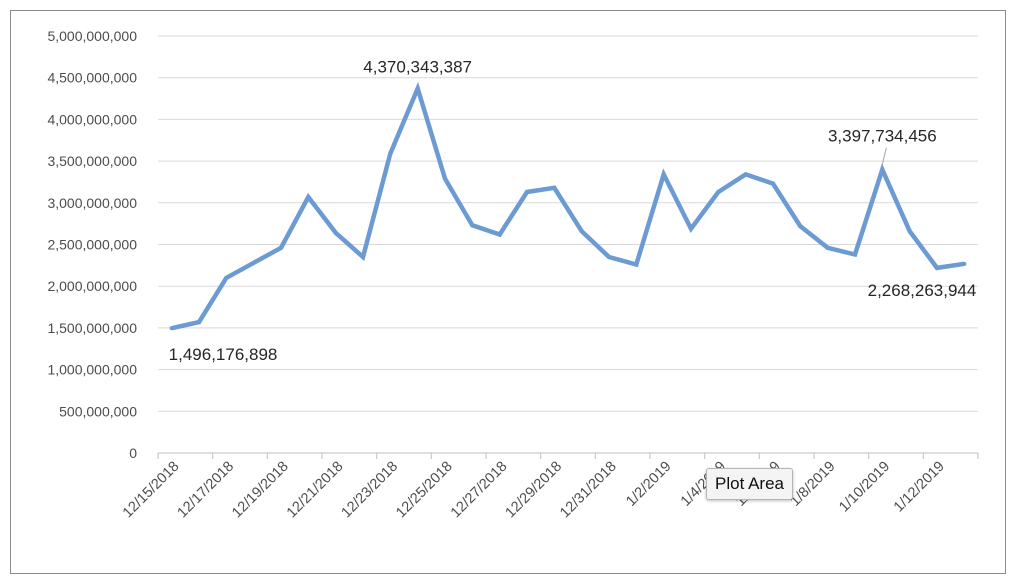 The width and height of the screenshot is (1024, 586). I want to click on y-tick-label: 2,500,000,000, so click(92, 245).